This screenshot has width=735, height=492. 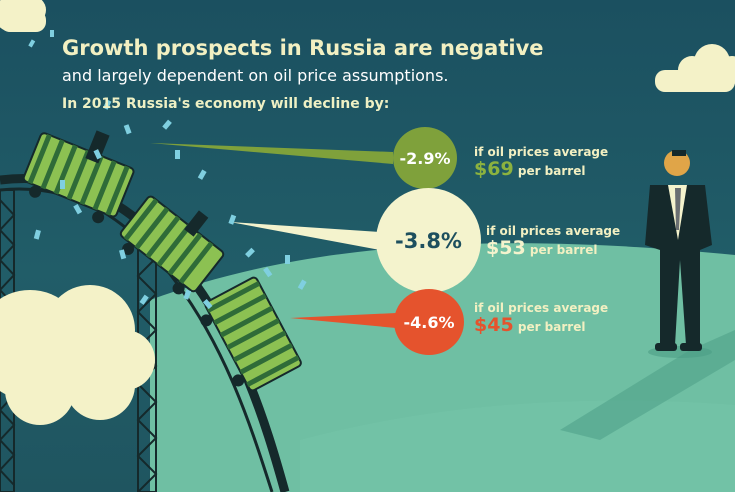 What do you see at coordinates (343, 320) in the screenshot?
I see `ray-orange` at bounding box center [343, 320].